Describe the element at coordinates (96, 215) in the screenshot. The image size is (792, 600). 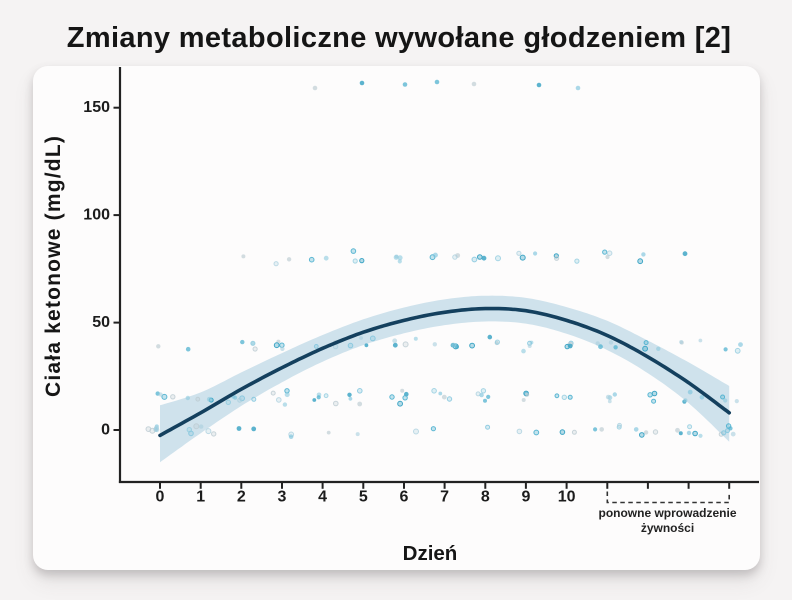
I see `svg-text: 100` at that location.